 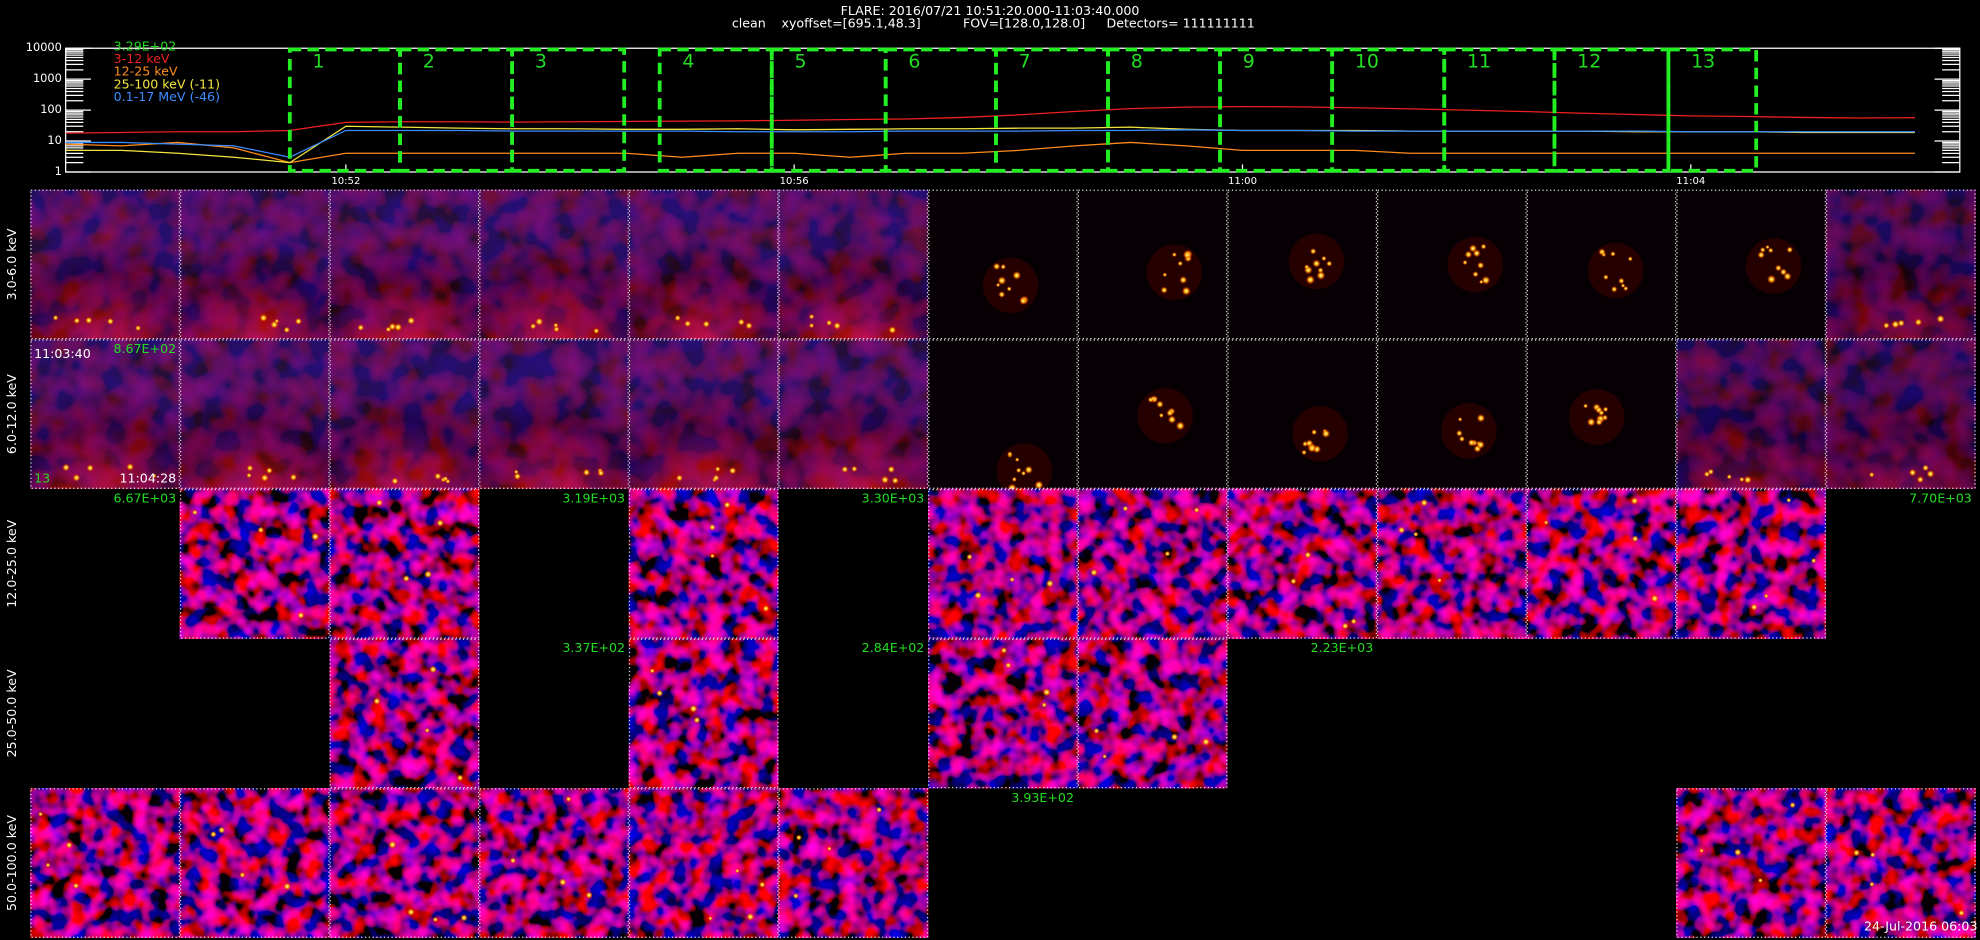 I want to click on series-line, so click(x=990, y=143).